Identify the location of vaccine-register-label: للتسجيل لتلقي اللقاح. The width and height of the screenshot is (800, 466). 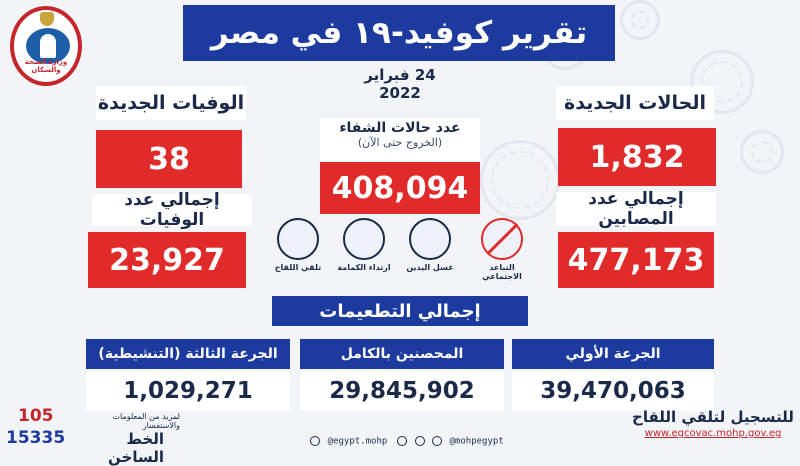
(713, 417).